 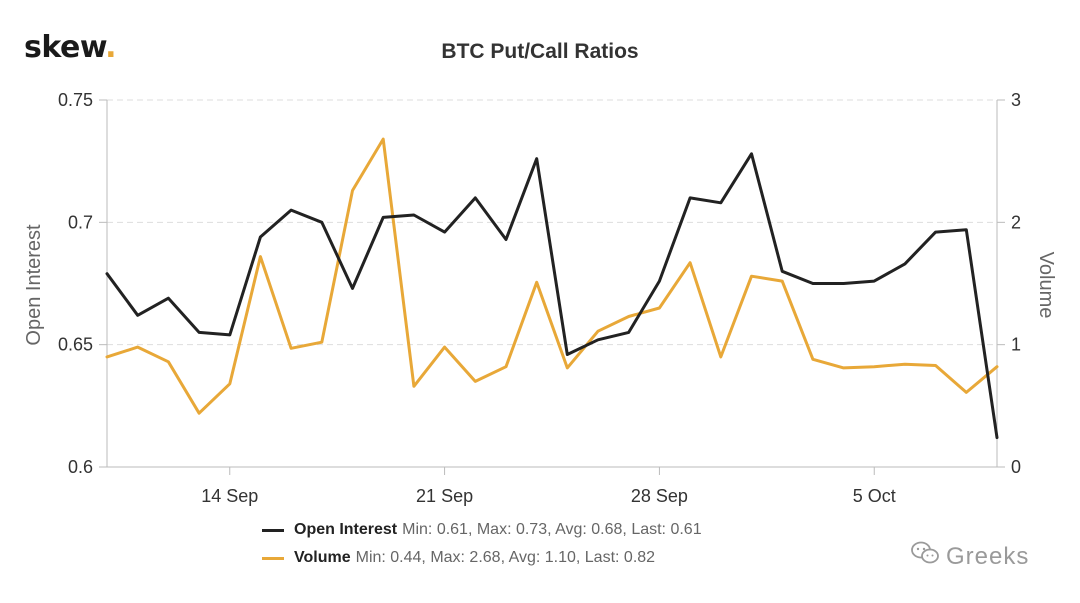 What do you see at coordinates (1016, 467) in the screenshot?
I see `y-tick-label-right: 0` at bounding box center [1016, 467].